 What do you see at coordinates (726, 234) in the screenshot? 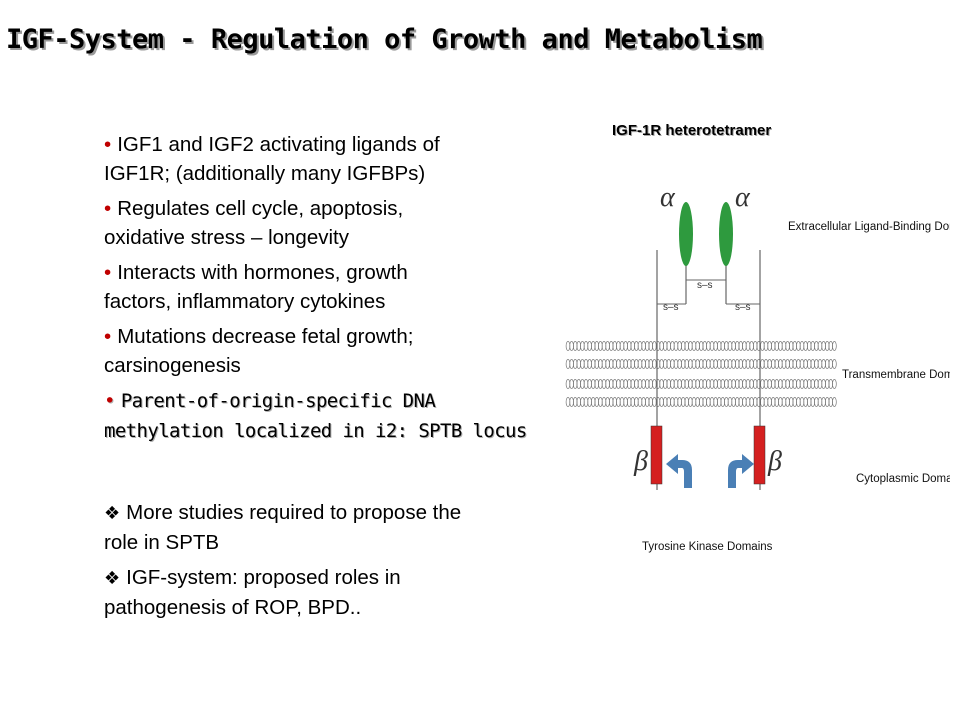
I see `right-alpha-subunit` at bounding box center [726, 234].